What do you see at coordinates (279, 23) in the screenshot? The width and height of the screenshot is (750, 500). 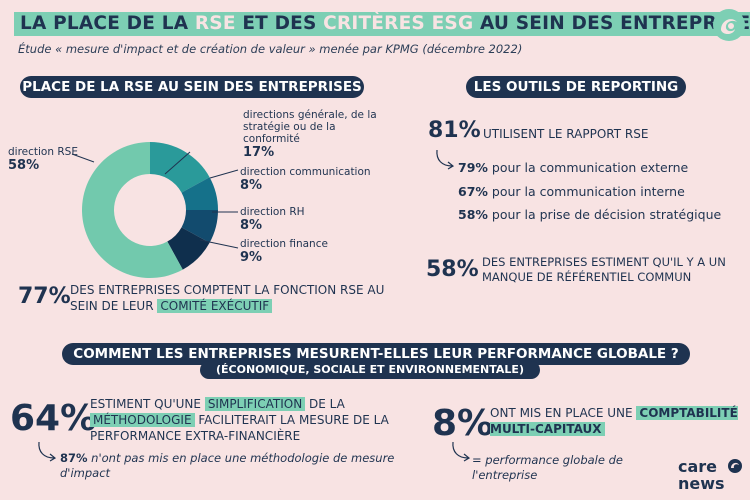 I see `title-part-2: ET DES` at bounding box center [279, 23].